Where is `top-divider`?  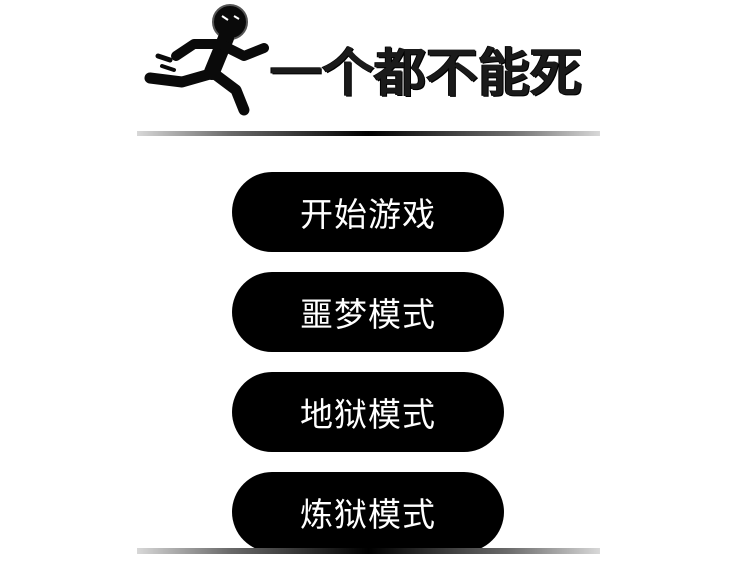 top-divider is located at coordinates (368, 133).